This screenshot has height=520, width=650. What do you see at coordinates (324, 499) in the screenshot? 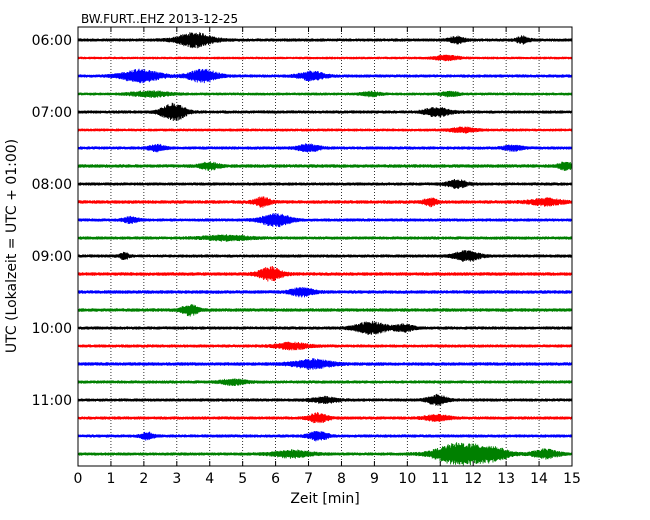
I see `x-axis-label: Zeit [min]` at bounding box center [324, 499].